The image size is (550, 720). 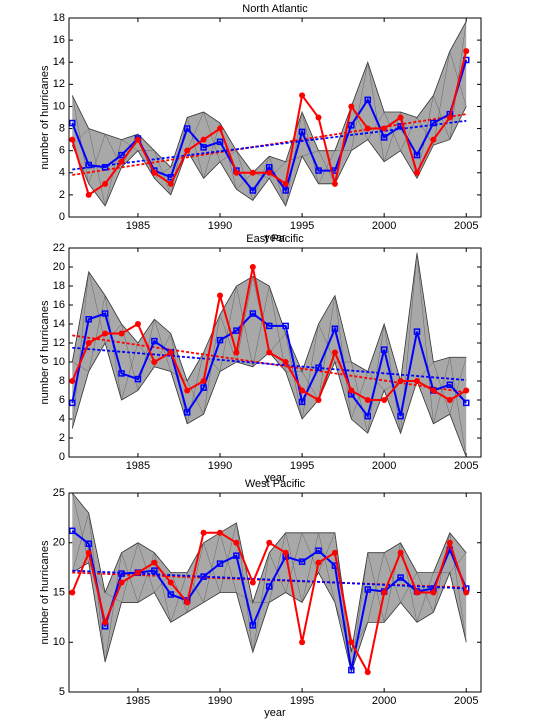 I want to click on y-tick-label: 12, so click(x=59, y=84).